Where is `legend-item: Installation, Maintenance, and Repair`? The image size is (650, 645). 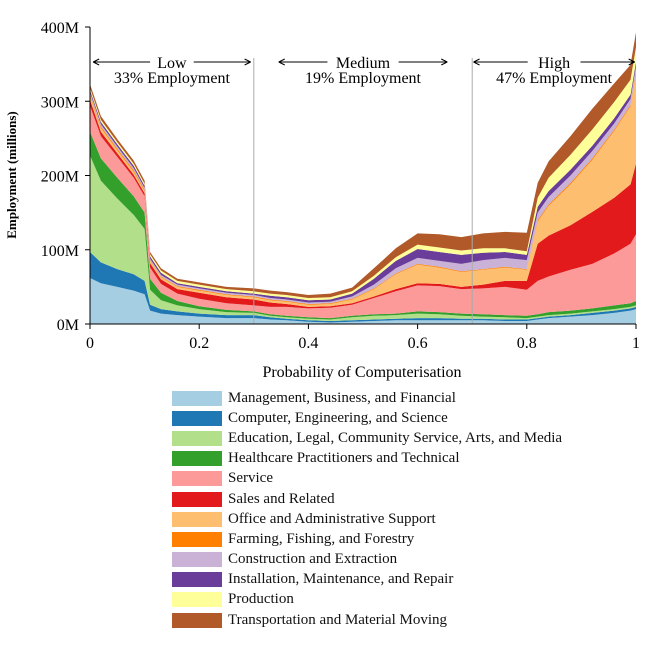 legend-item: Installation, Maintenance, and Repair is located at coordinates (367, 580).